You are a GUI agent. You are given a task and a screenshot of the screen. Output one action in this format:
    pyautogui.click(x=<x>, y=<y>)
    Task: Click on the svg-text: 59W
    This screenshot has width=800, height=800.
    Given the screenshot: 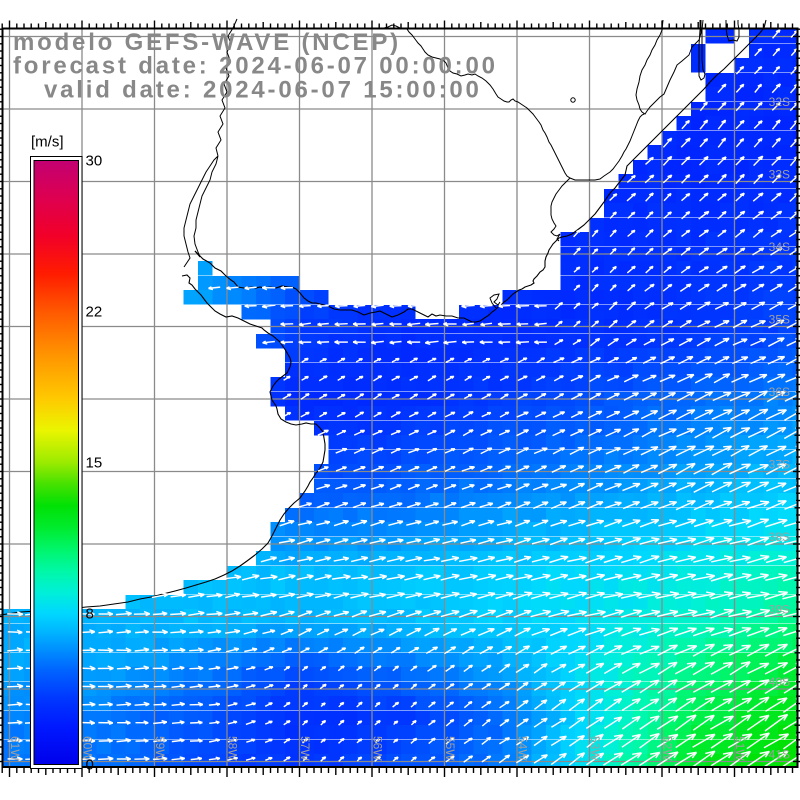 What is the action you would take?
    pyautogui.click(x=160, y=748)
    